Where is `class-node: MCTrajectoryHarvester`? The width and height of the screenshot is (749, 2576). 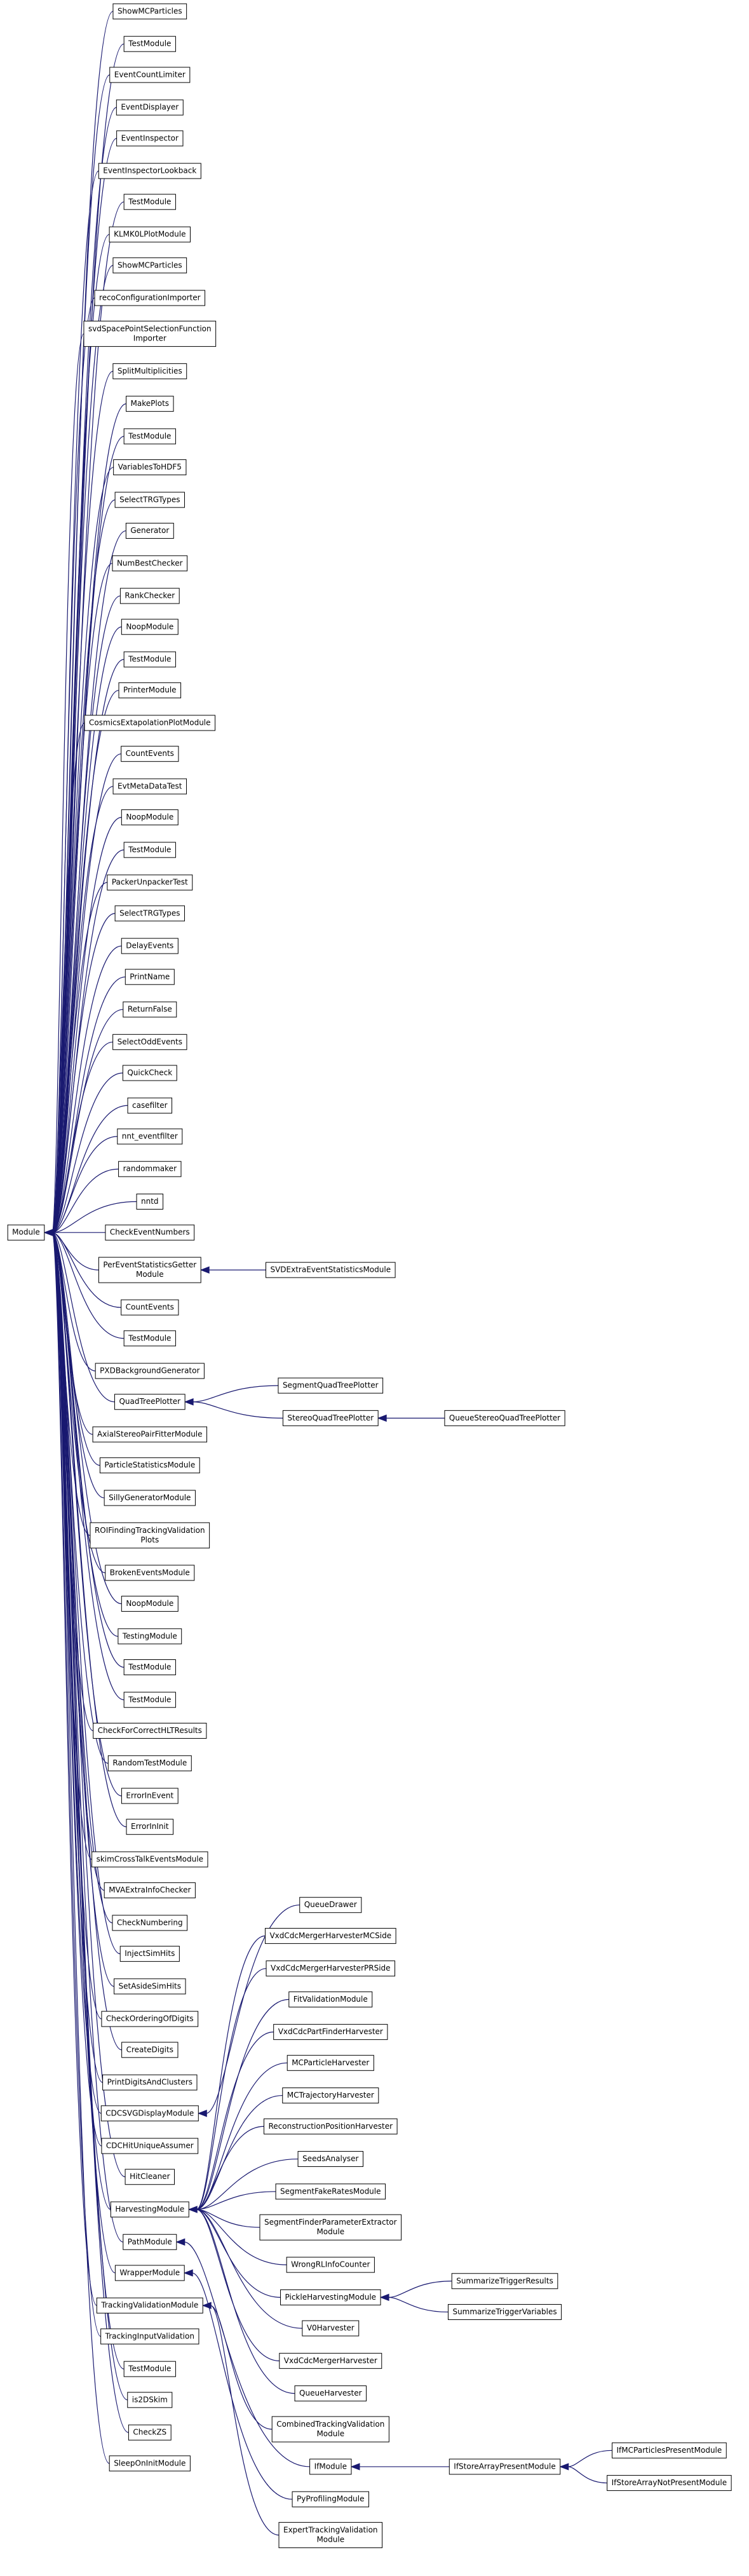
class-node: MCTrajectoryHarvester is located at coordinates (330, 2095).